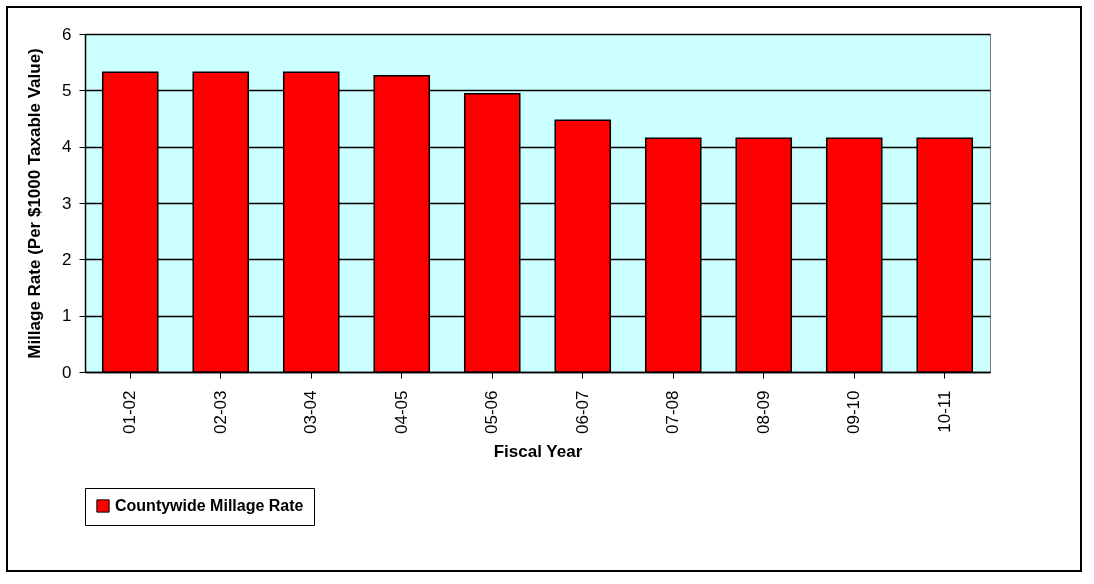  What do you see at coordinates (401, 412) in the screenshot?
I see `x-tick-label: 04-05` at bounding box center [401, 412].